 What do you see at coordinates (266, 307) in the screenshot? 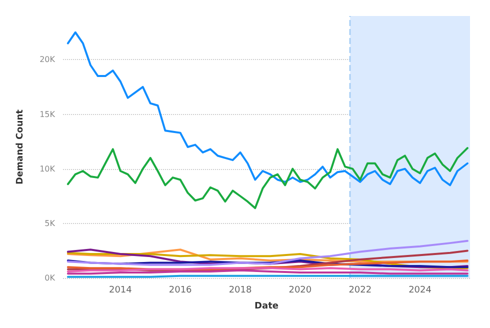
I see `x-axis-title: Date` at bounding box center [266, 307].